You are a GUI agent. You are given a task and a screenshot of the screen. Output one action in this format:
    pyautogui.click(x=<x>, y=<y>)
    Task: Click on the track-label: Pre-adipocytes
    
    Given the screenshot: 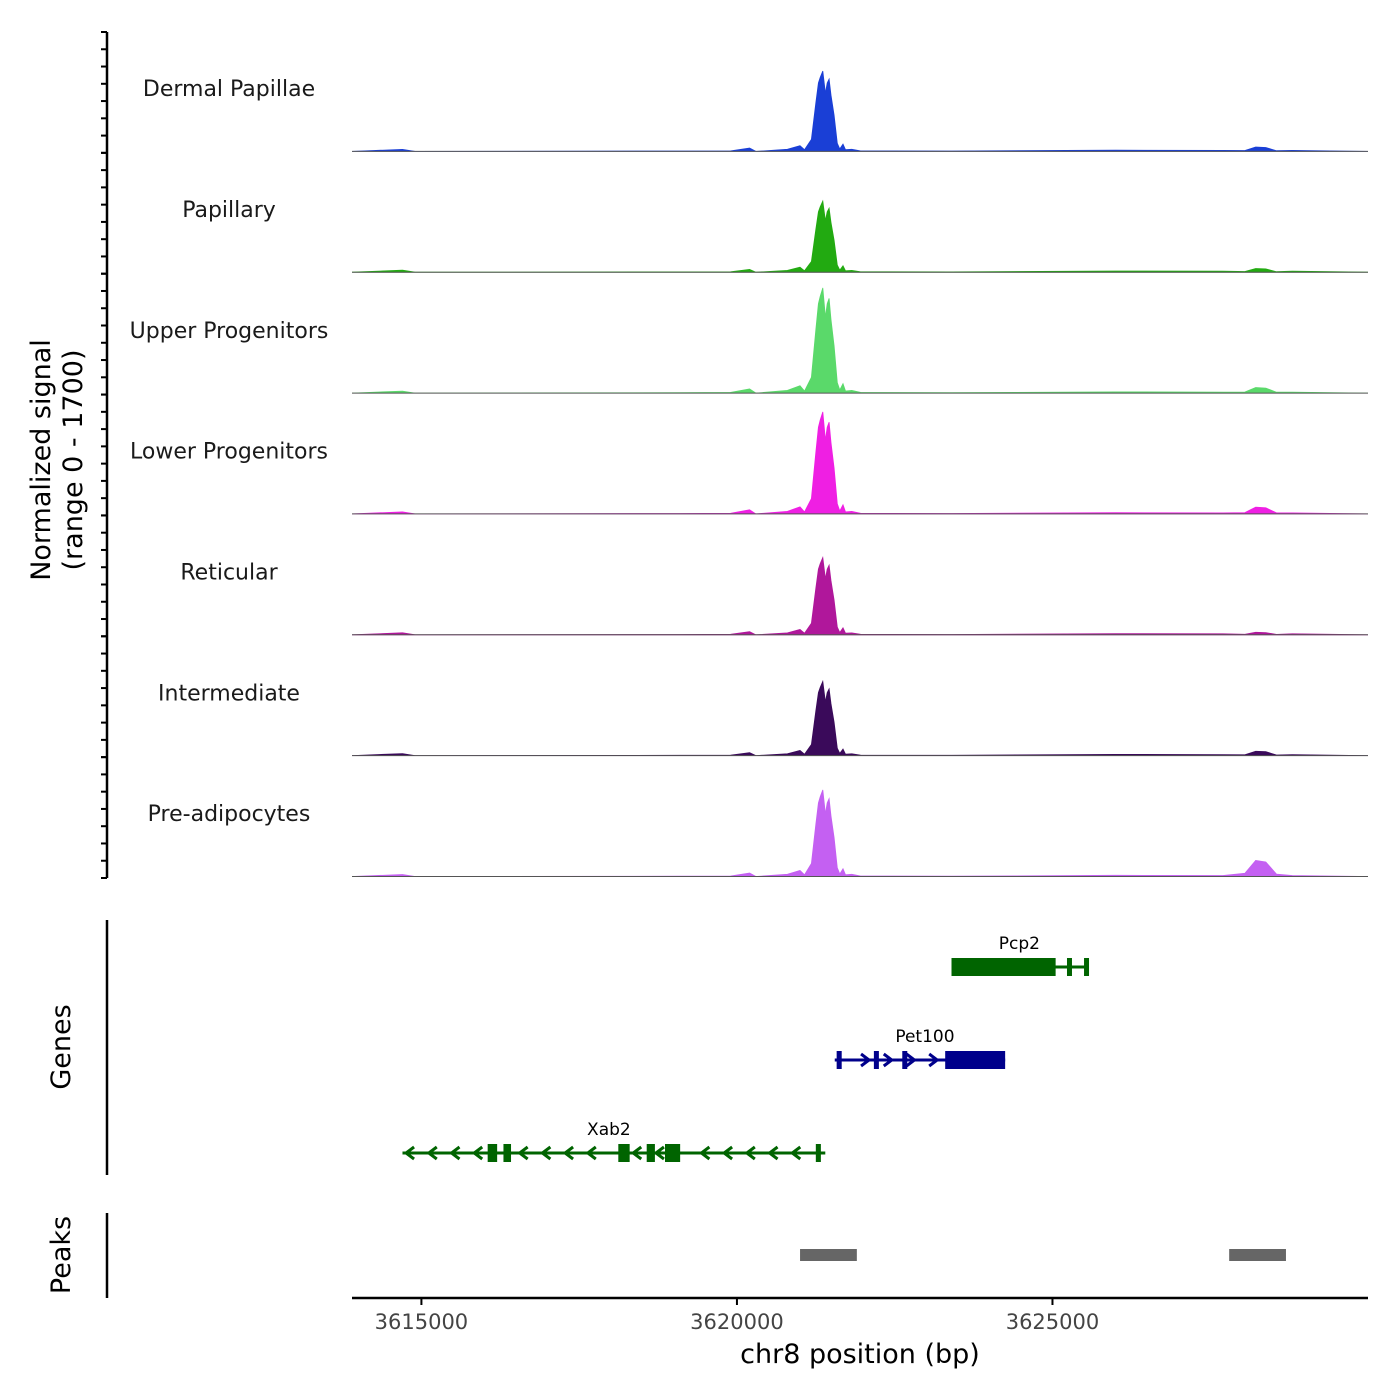 What is the action you would take?
    pyautogui.click(x=229, y=814)
    